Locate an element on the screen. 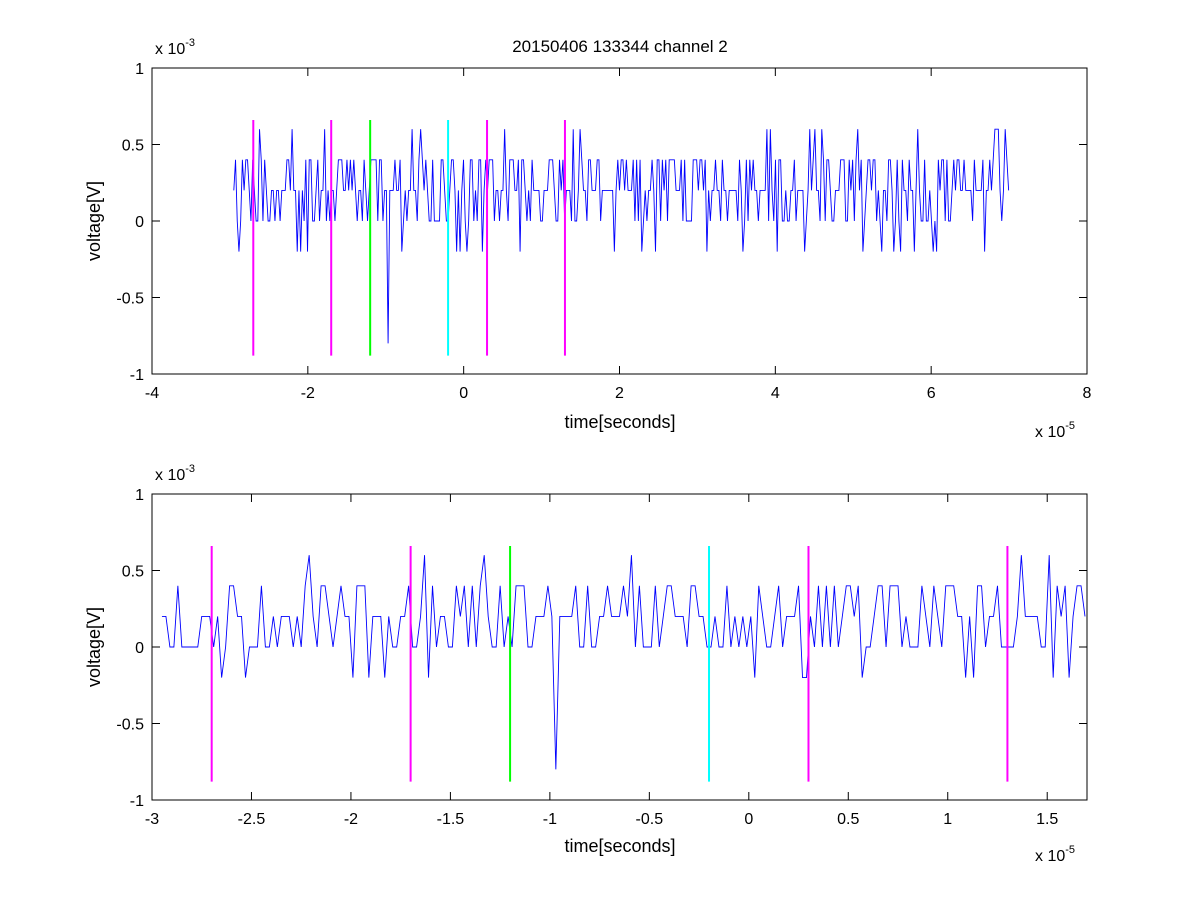 This screenshot has height=900, width=1200. top-x-multiplier-base: x 10 is located at coordinates (1050, 432).